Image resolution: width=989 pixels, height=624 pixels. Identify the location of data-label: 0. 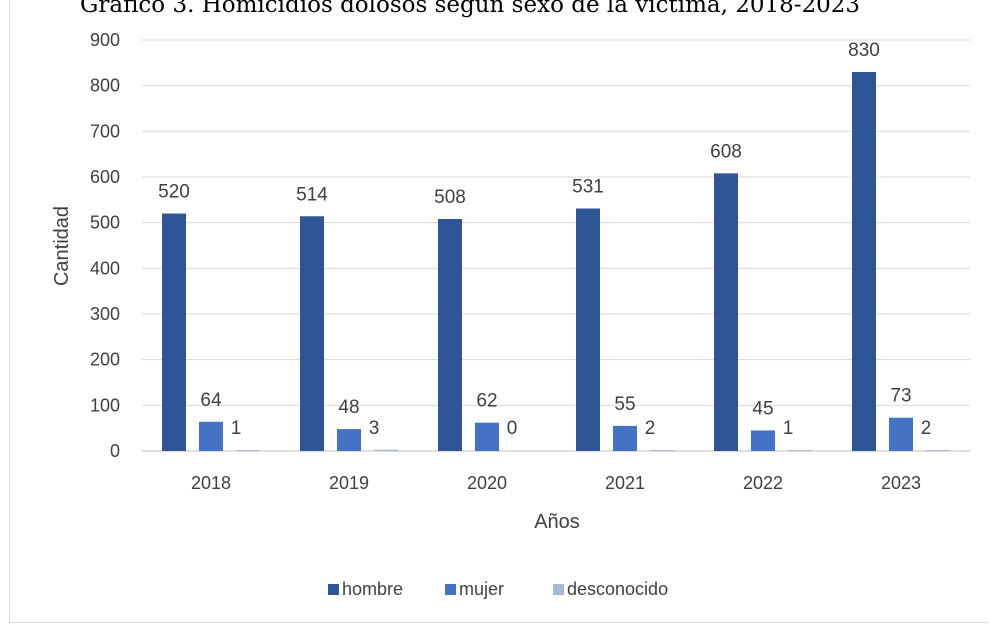
(512, 428).